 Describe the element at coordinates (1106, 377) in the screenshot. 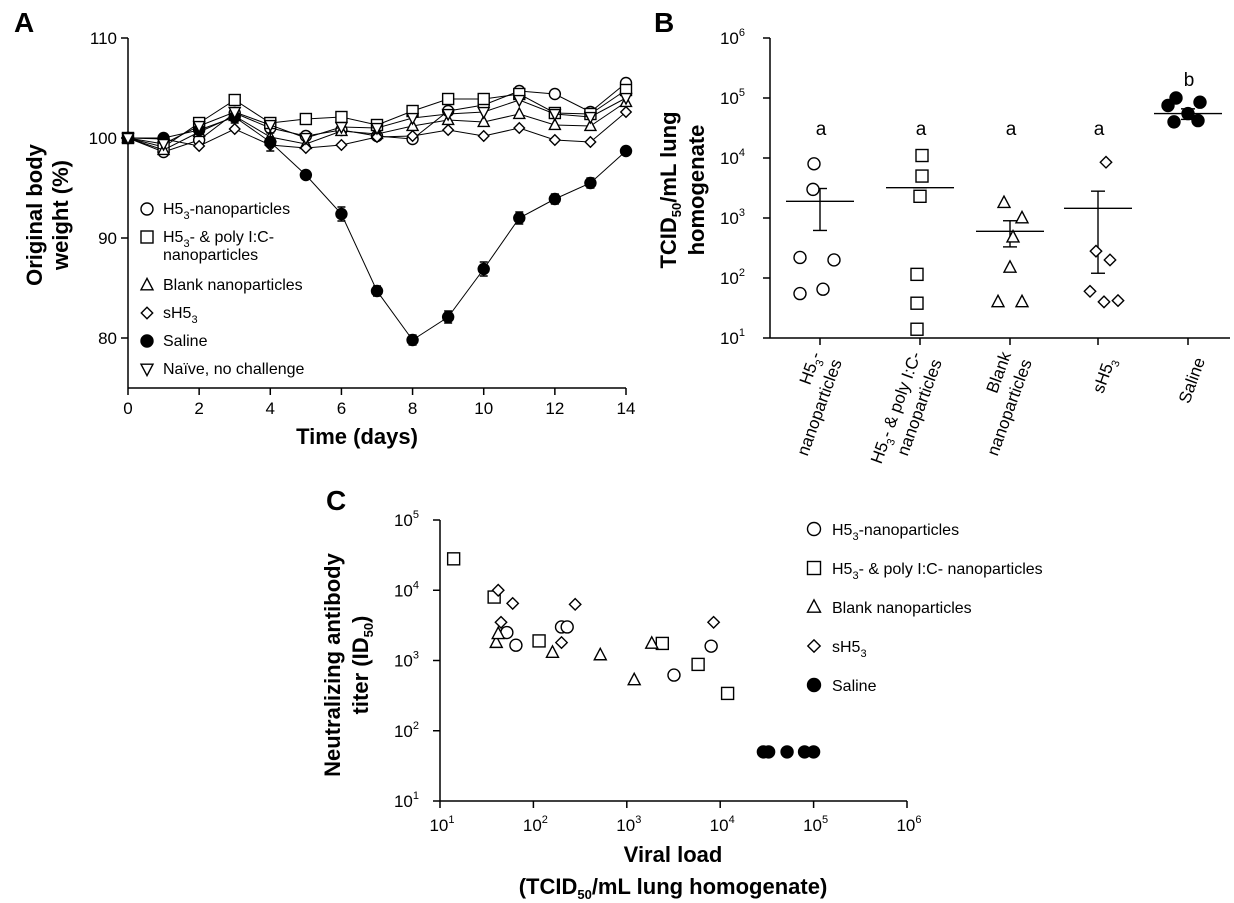

I see `x-category-label: sH53` at that location.